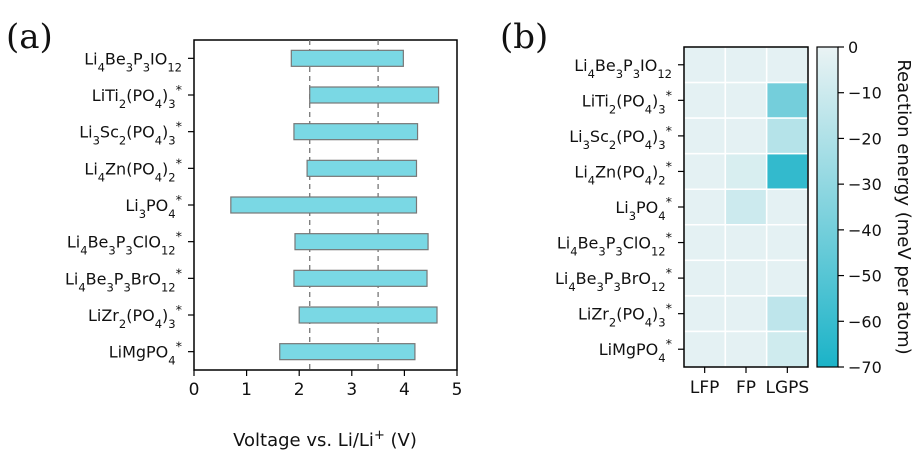 The height and width of the screenshot is (456, 919). What do you see at coordinates (865, 184) in the screenshot?
I see `colorbar-tick-label: −30` at bounding box center [865, 184].